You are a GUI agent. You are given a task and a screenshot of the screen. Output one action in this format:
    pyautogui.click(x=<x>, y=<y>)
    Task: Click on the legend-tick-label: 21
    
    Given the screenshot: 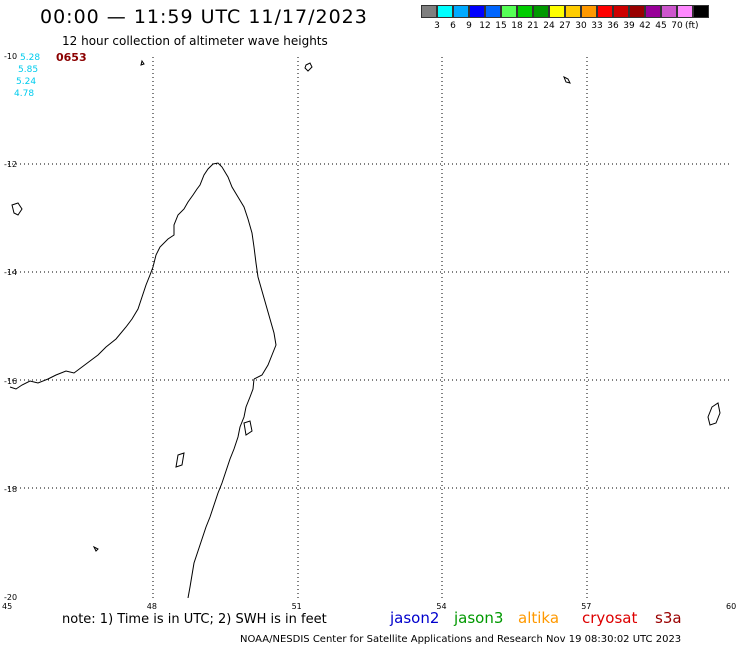 What is the action you would take?
    pyautogui.click(x=533, y=26)
    